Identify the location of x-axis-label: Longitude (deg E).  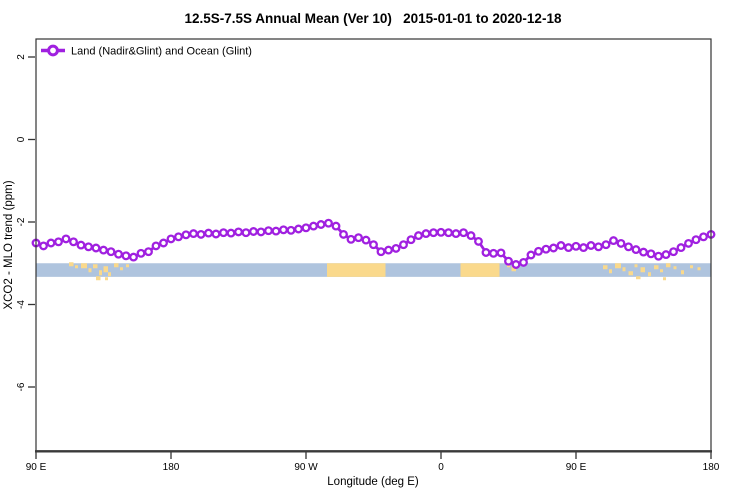
(373, 482).